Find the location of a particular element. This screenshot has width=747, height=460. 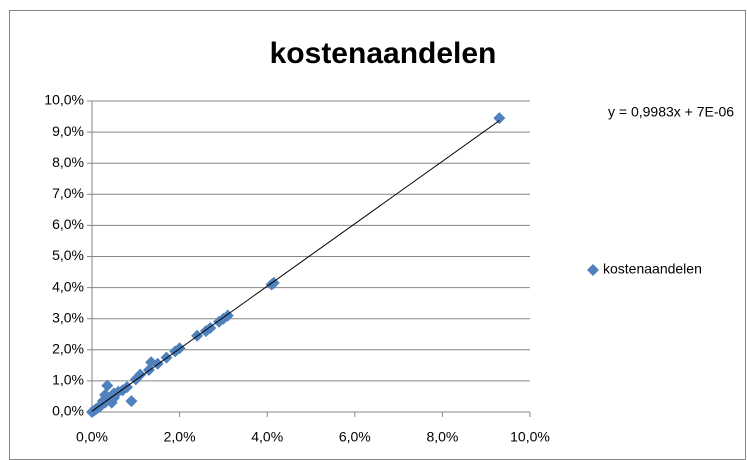

y-tick-label: 6,0% is located at coordinates (68, 224).